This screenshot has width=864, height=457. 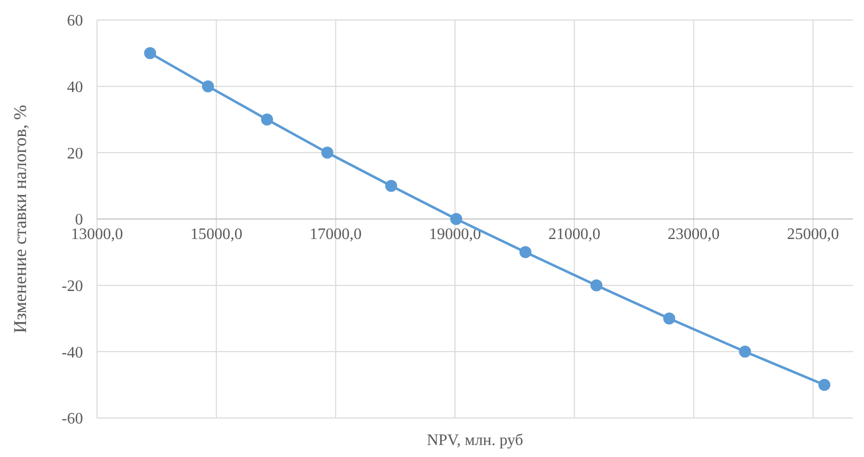 I want to click on y-tick-label: -40, so click(x=72, y=353).